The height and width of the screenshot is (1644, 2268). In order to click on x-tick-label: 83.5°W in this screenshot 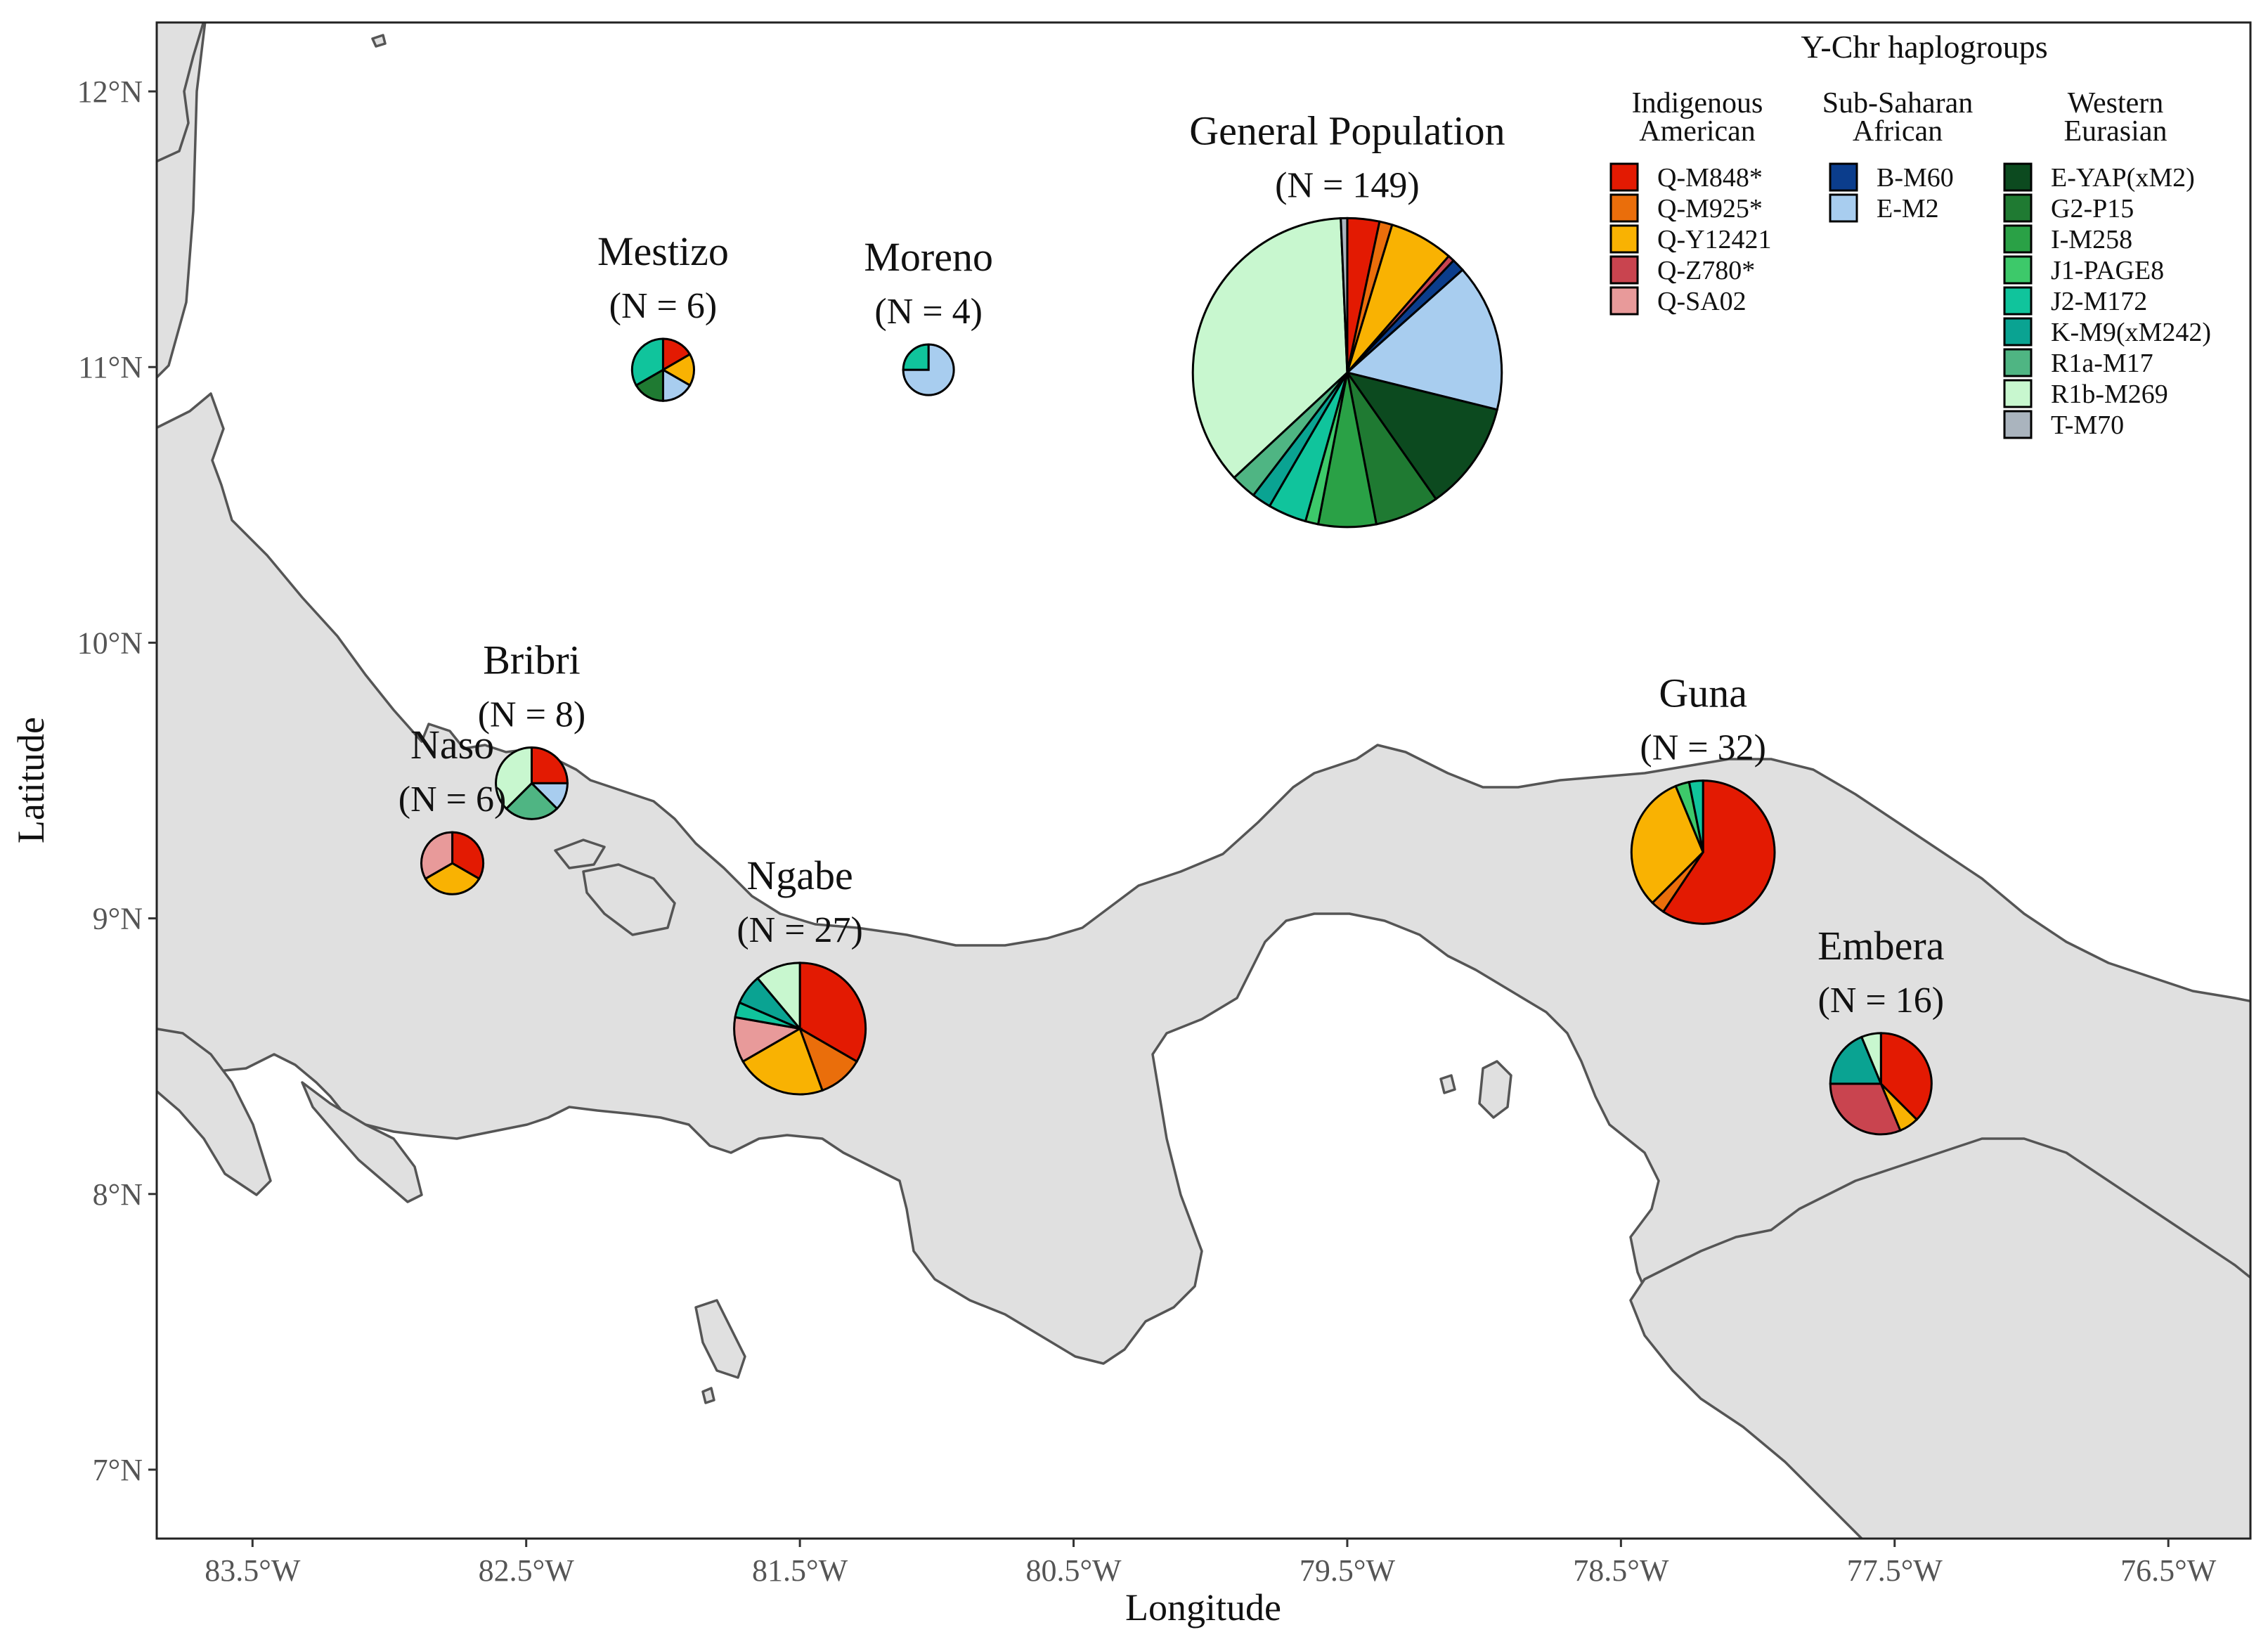, I will do `click(253, 1570)`.